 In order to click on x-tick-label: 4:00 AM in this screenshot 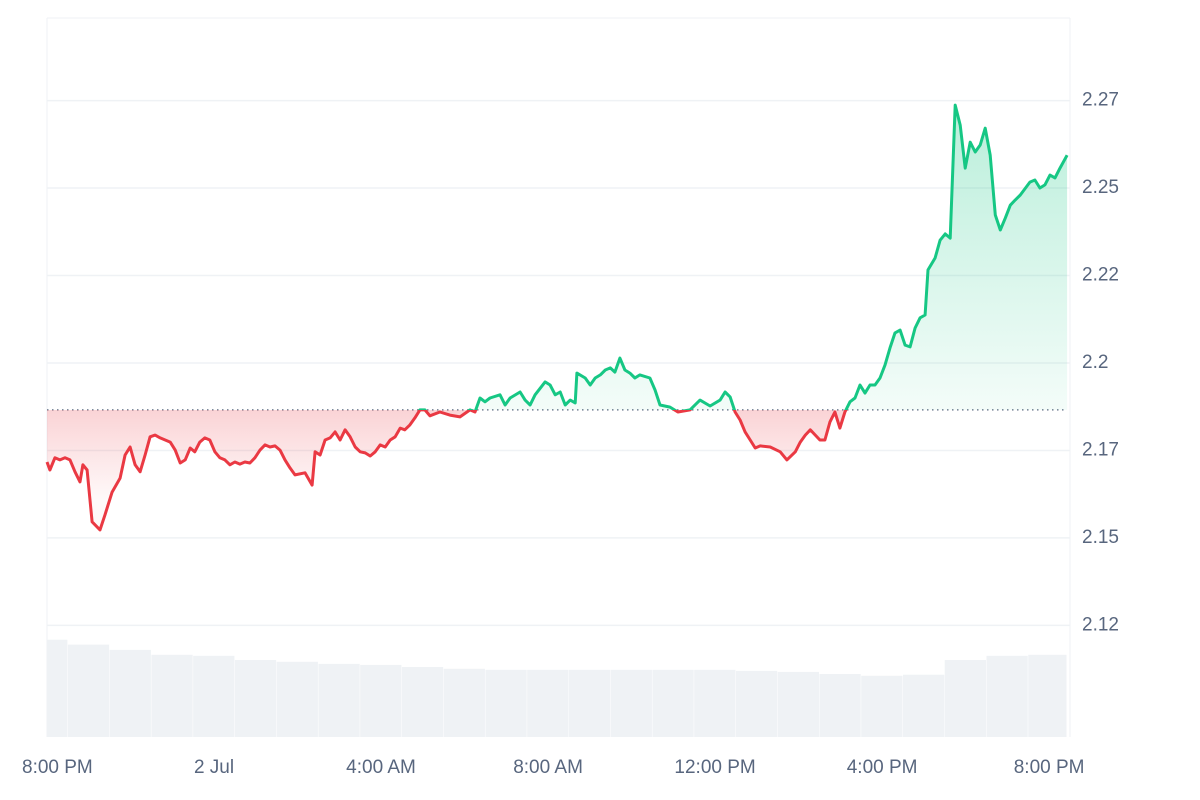, I will do `click(381, 767)`.